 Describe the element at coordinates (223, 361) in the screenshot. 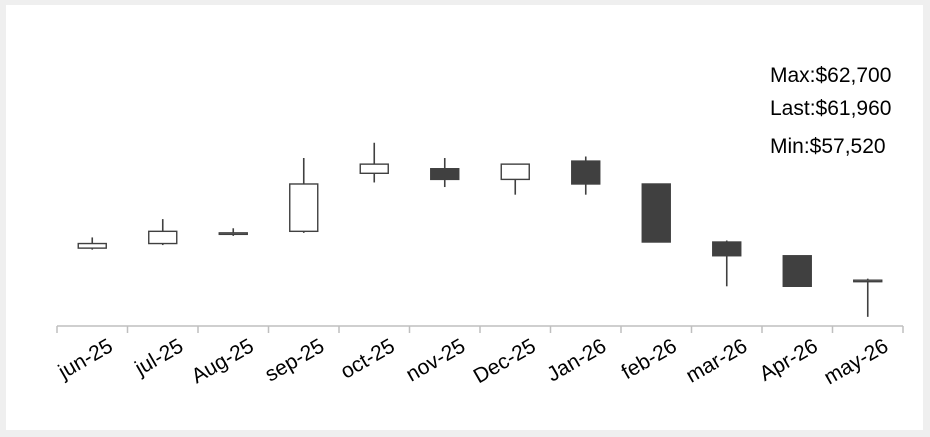

I see `x-tick-label: Aug-25` at that location.